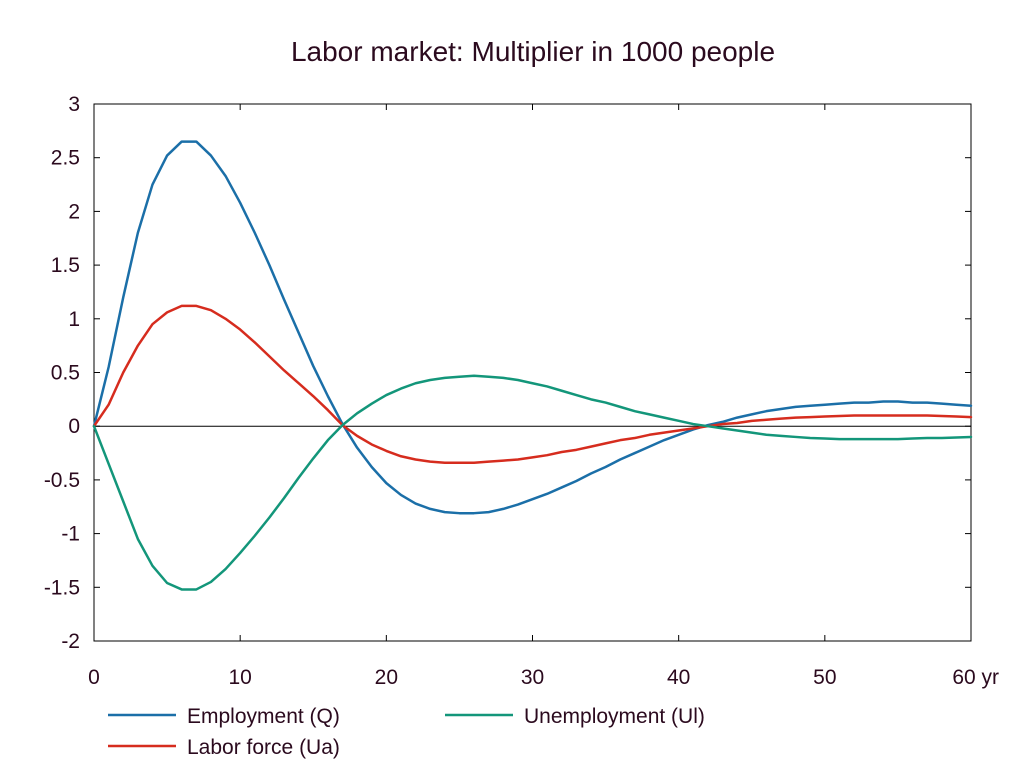  What do you see at coordinates (65, 265) in the screenshot?
I see `y-tick-label: 1.5` at bounding box center [65, 265].